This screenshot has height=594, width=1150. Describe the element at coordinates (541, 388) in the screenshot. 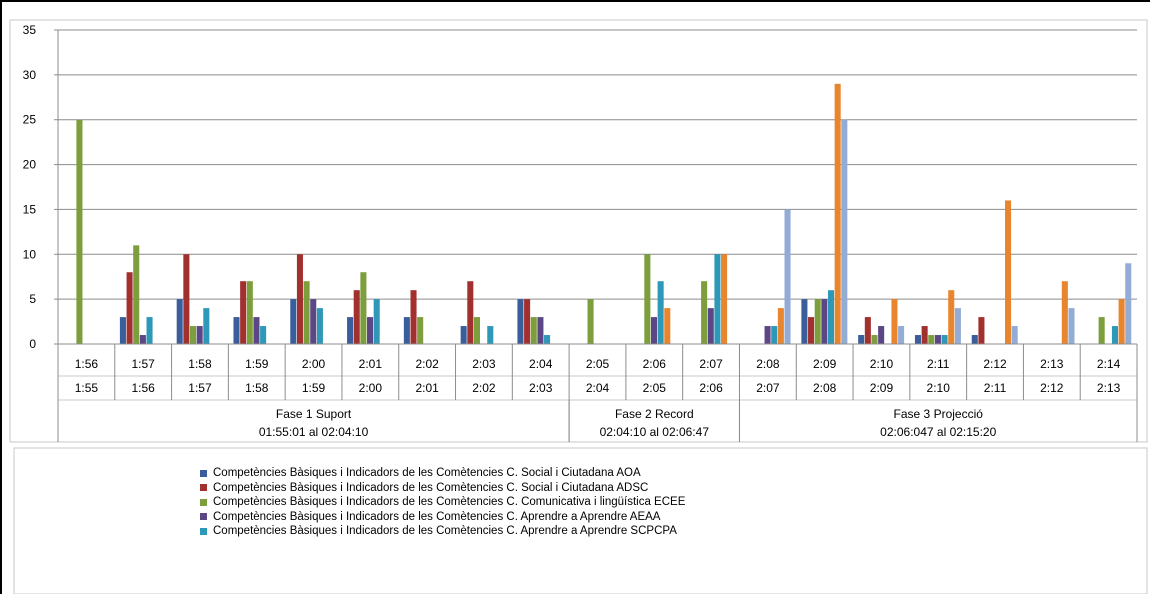

I see `x-tick-label-bottom: 2:03` at that location.